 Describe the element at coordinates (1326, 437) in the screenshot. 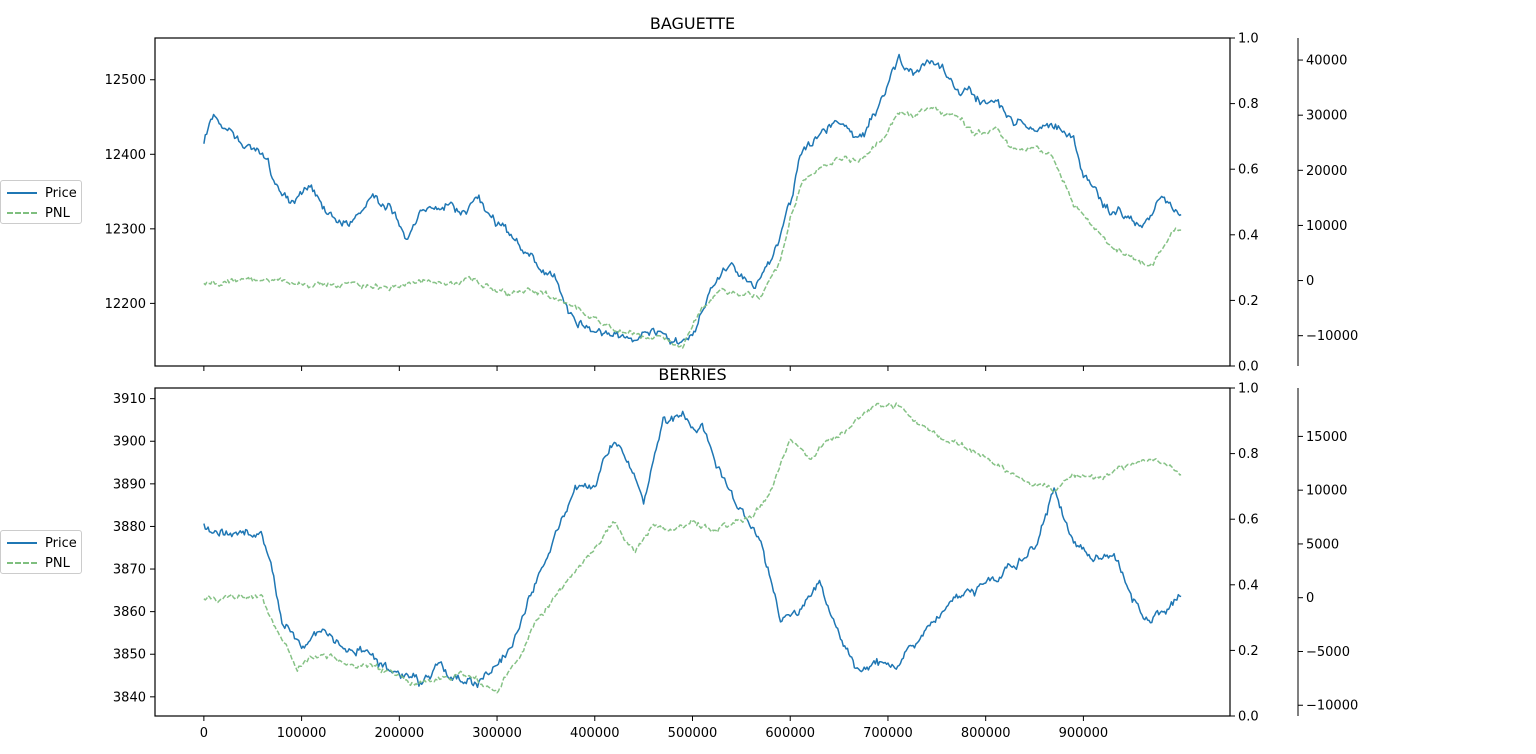

I see `pnl-axis-tick-label: 15000` at that location.